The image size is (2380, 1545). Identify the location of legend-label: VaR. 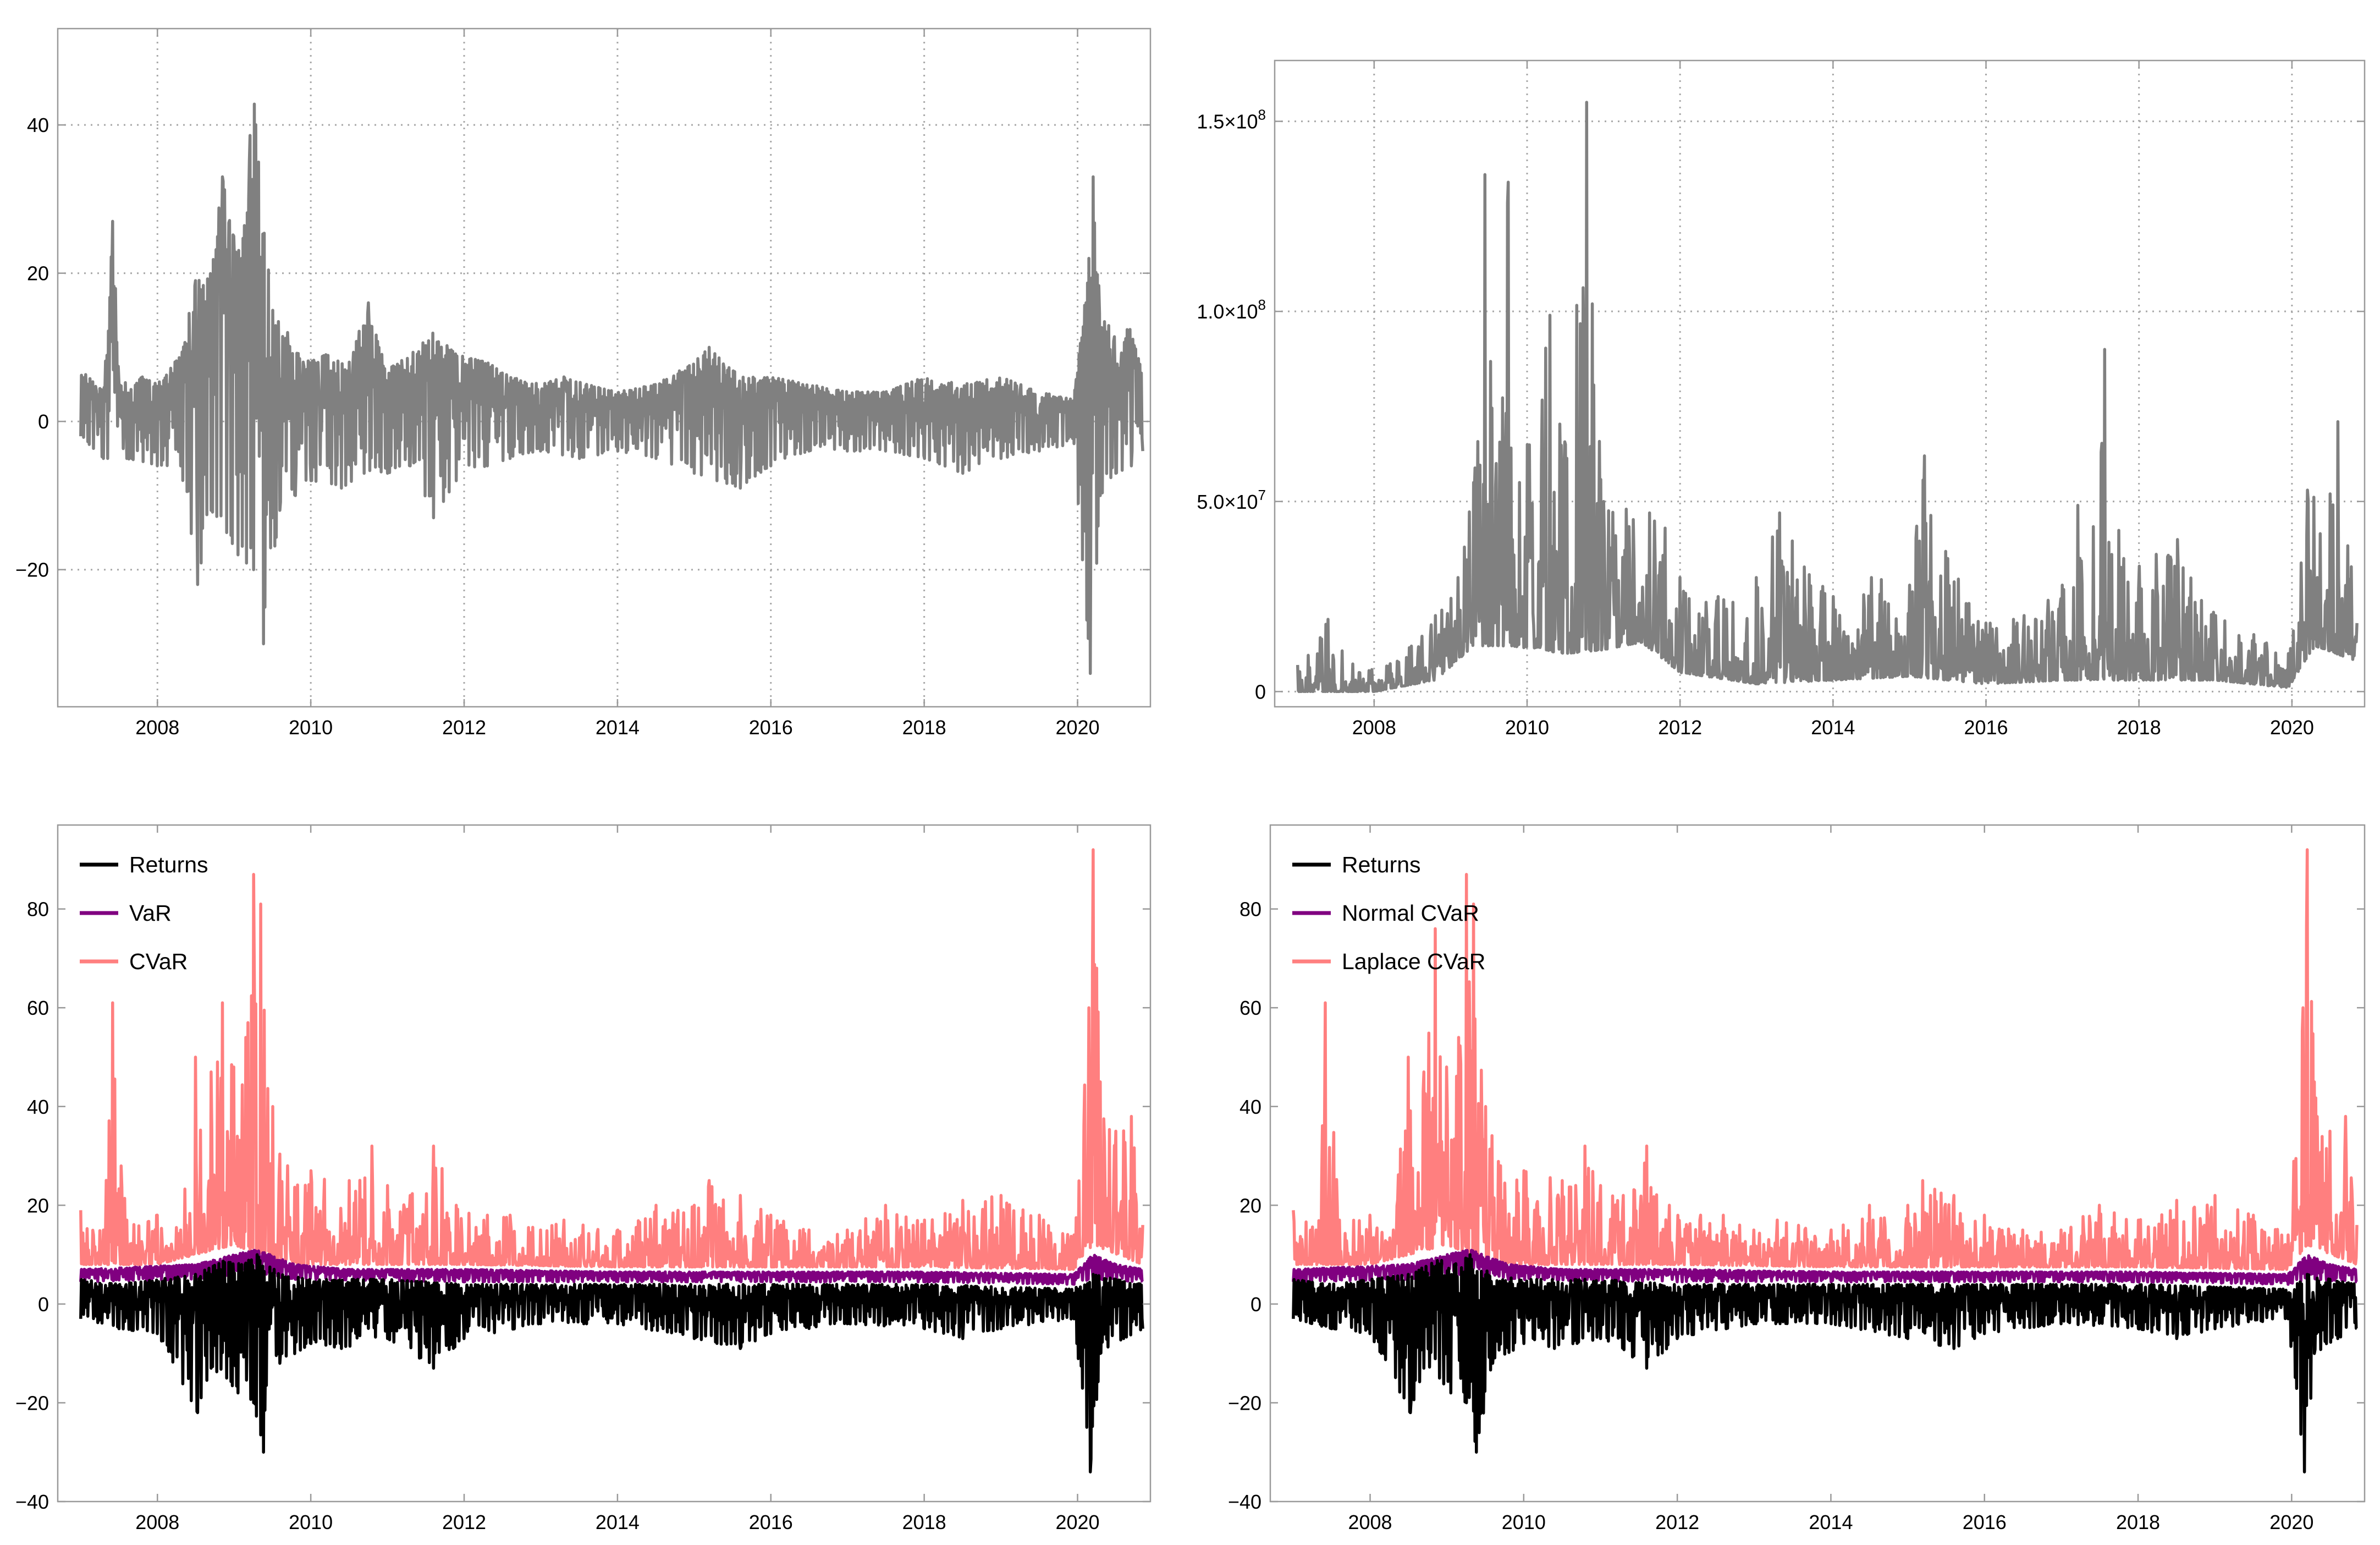
(150, 913).